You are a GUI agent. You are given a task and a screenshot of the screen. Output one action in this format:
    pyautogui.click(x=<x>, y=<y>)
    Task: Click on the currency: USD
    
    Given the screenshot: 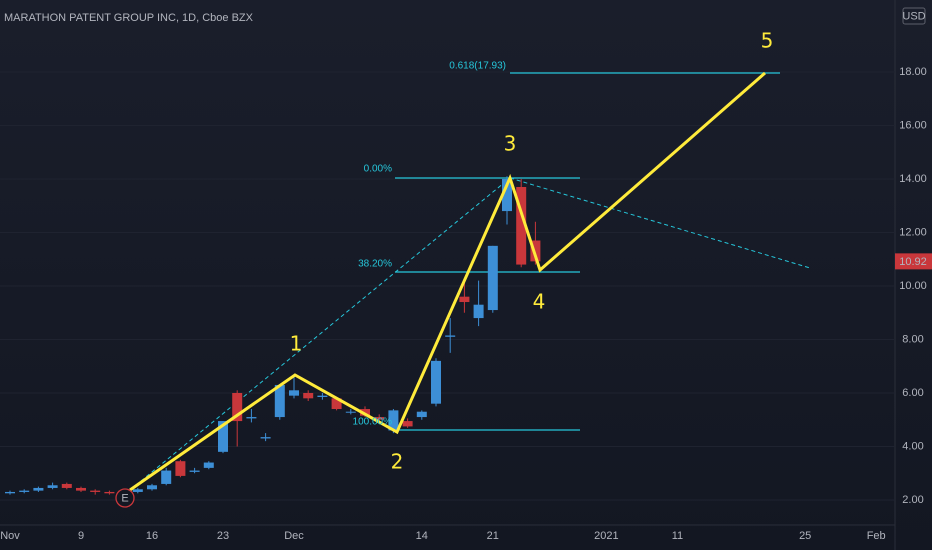 What is the action you would take?
    pyautogui.click(x=913, y=16)
    